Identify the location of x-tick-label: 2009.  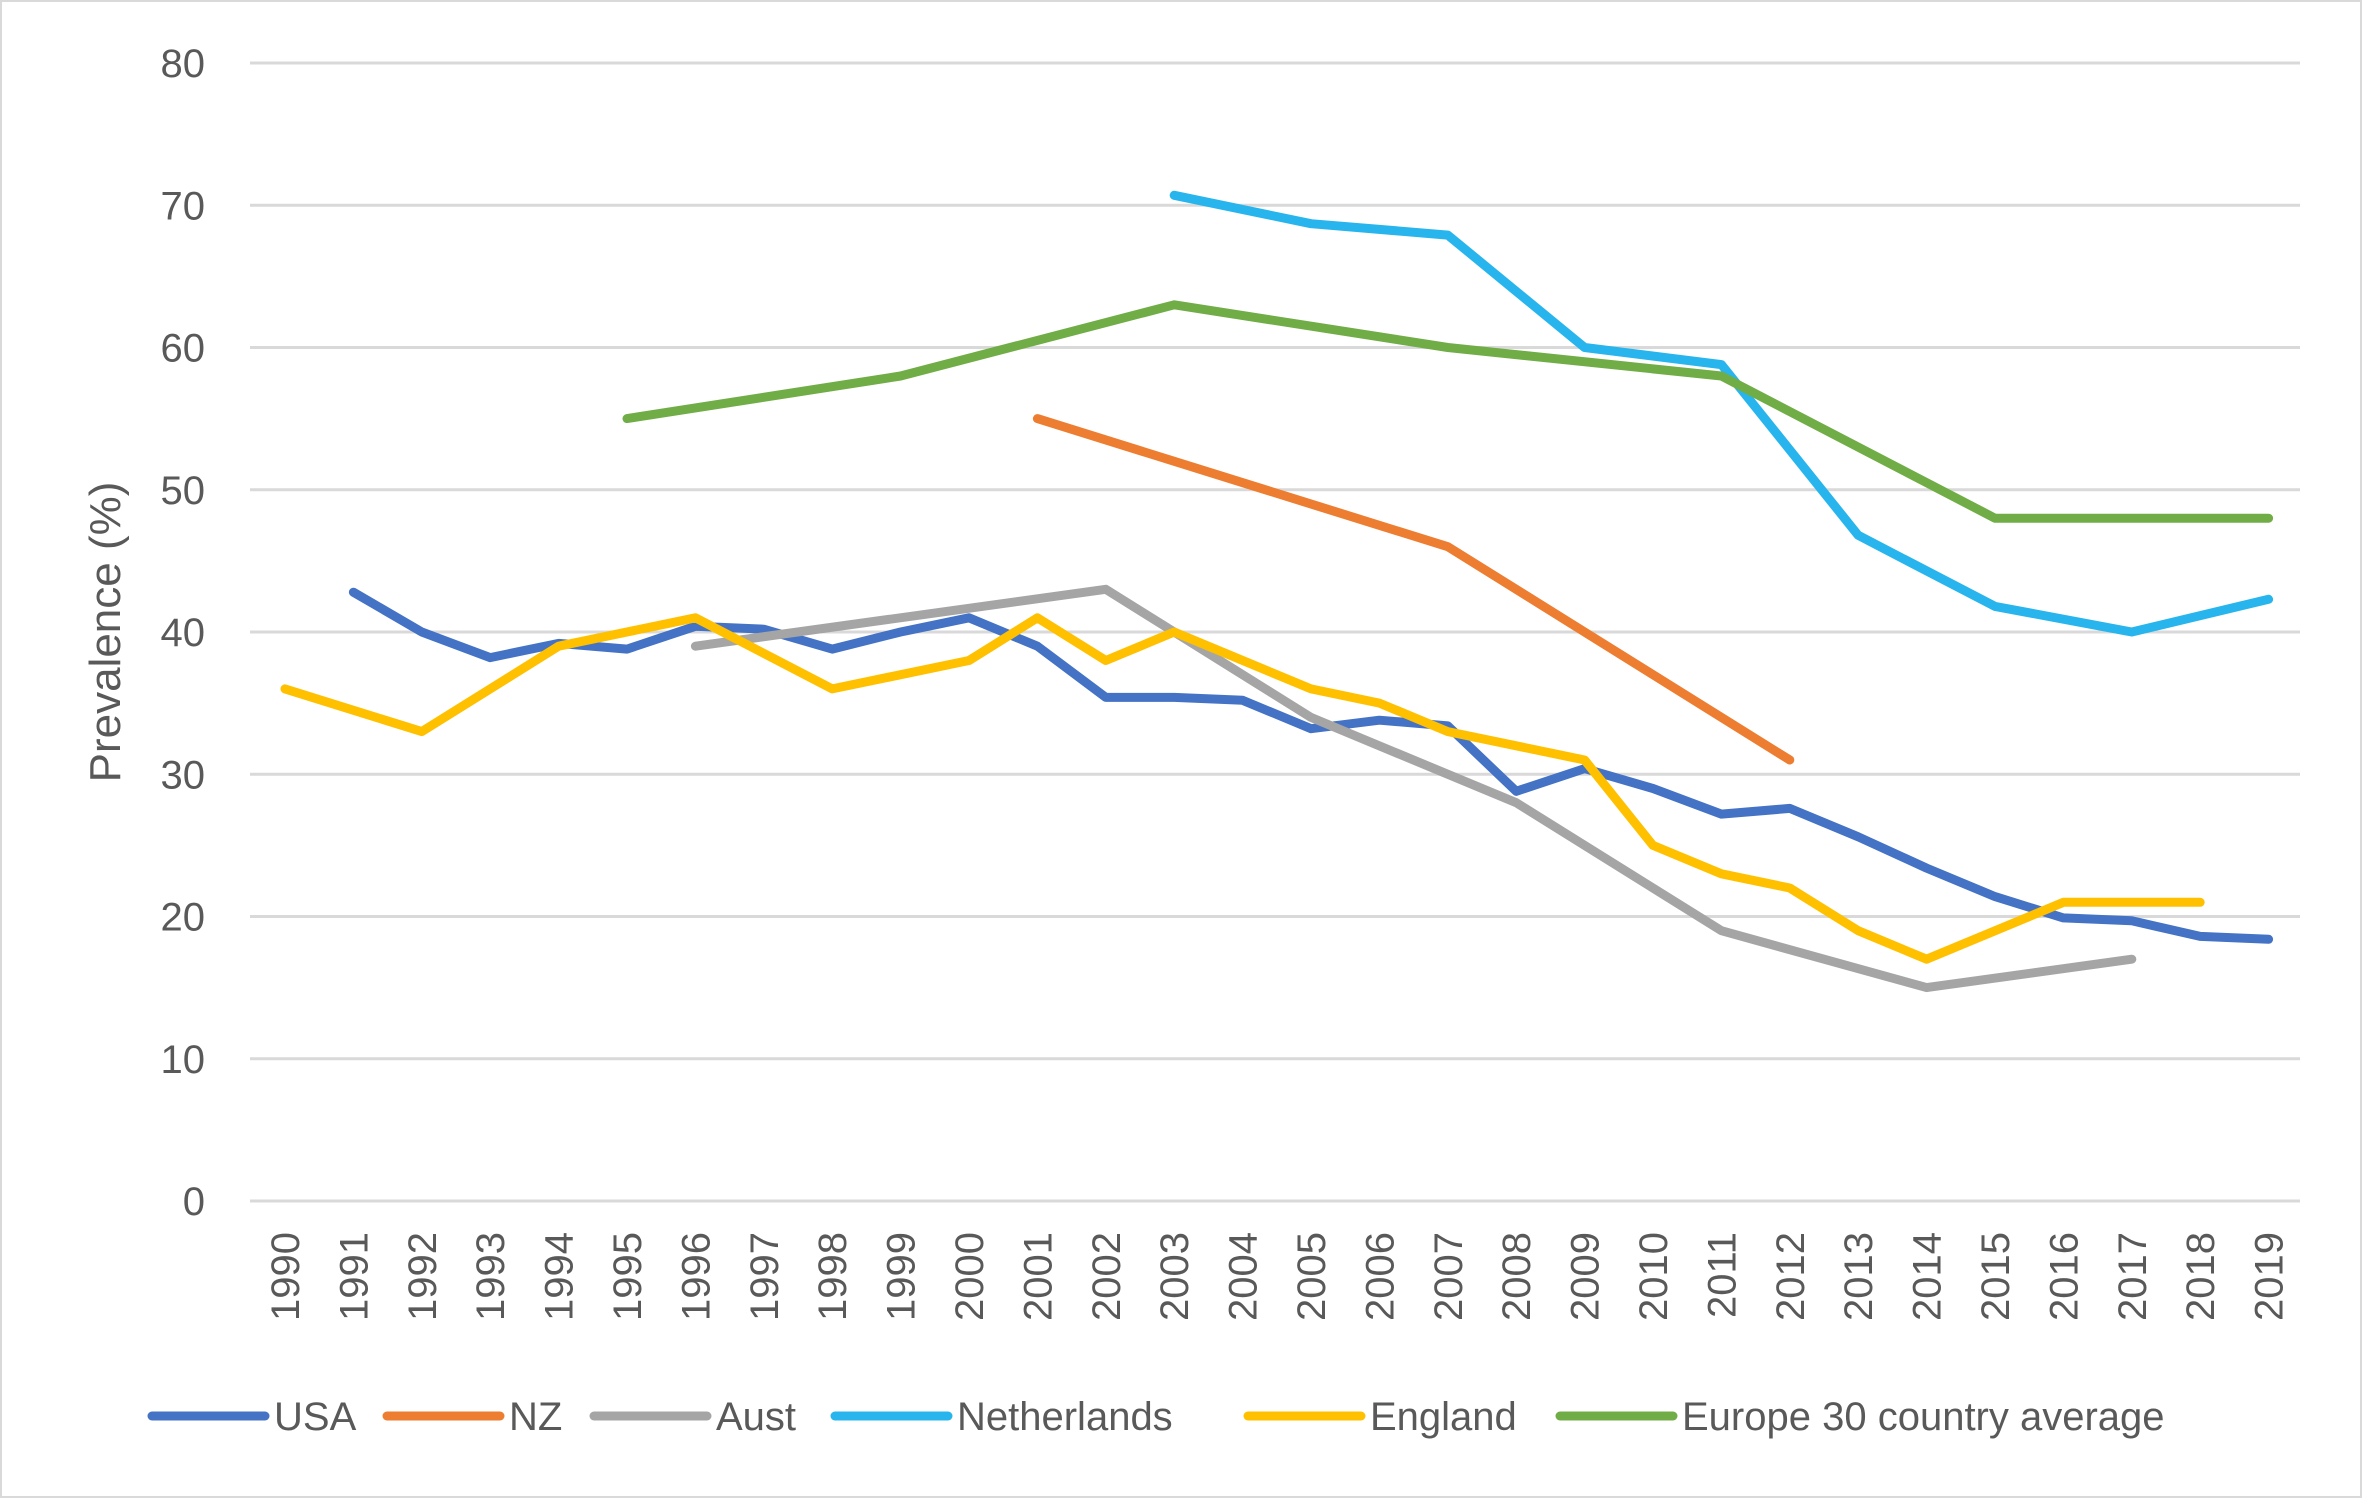
(1586, 1276).